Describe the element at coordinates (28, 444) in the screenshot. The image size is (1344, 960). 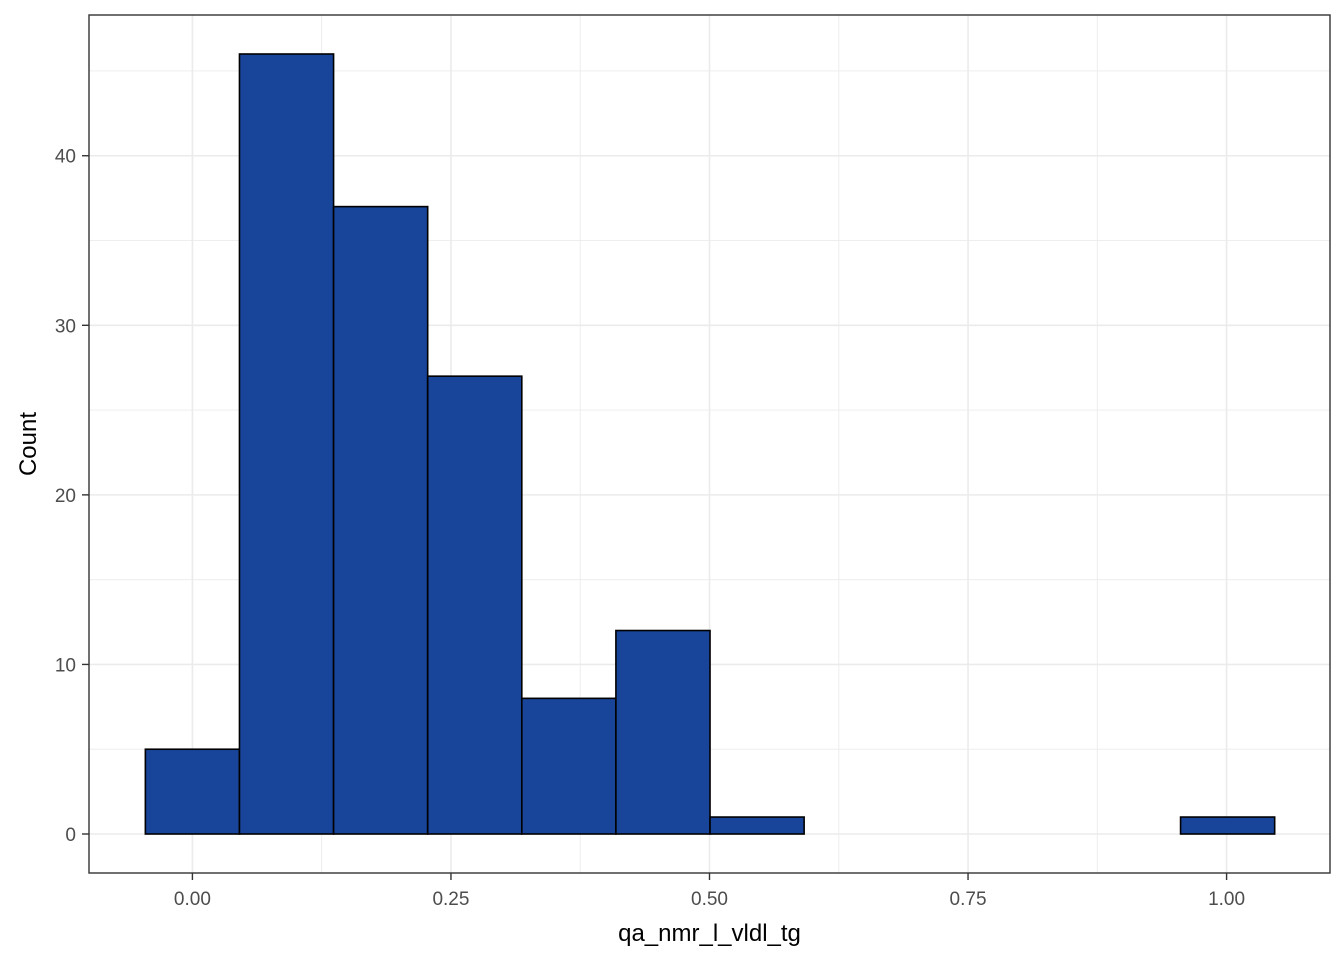
I see `y-axis-title: Count` at that location.